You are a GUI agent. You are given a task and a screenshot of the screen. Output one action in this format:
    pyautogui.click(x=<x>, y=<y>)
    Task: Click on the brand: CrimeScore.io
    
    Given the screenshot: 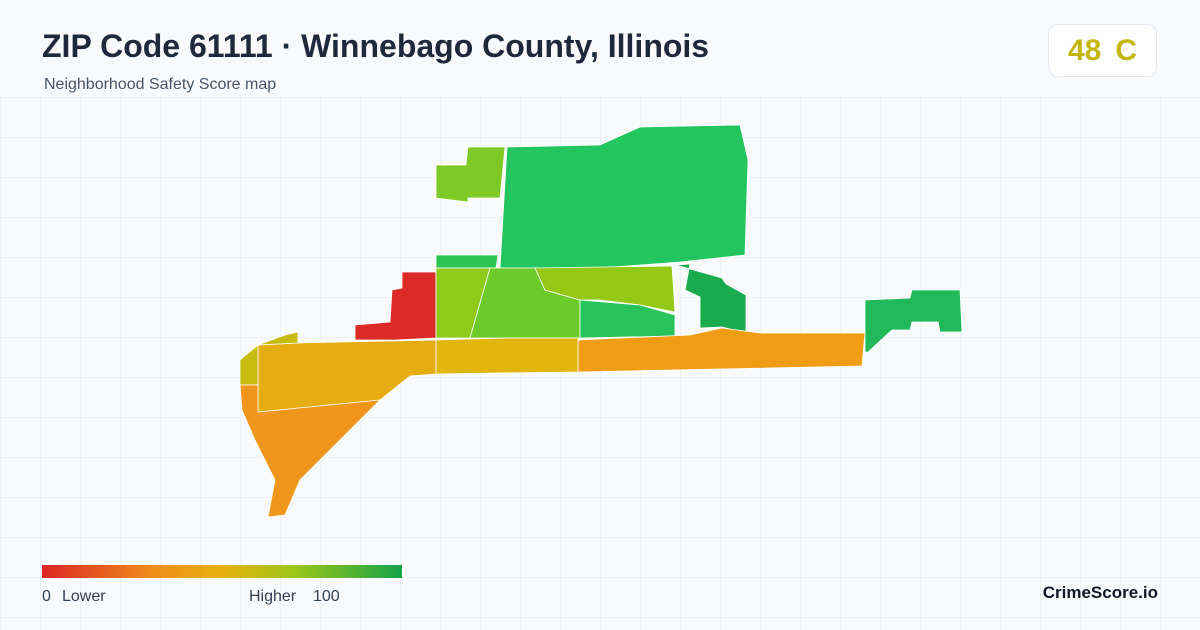 What is the action you would take?
    pyautogui.click(x=1100, y=592)
    